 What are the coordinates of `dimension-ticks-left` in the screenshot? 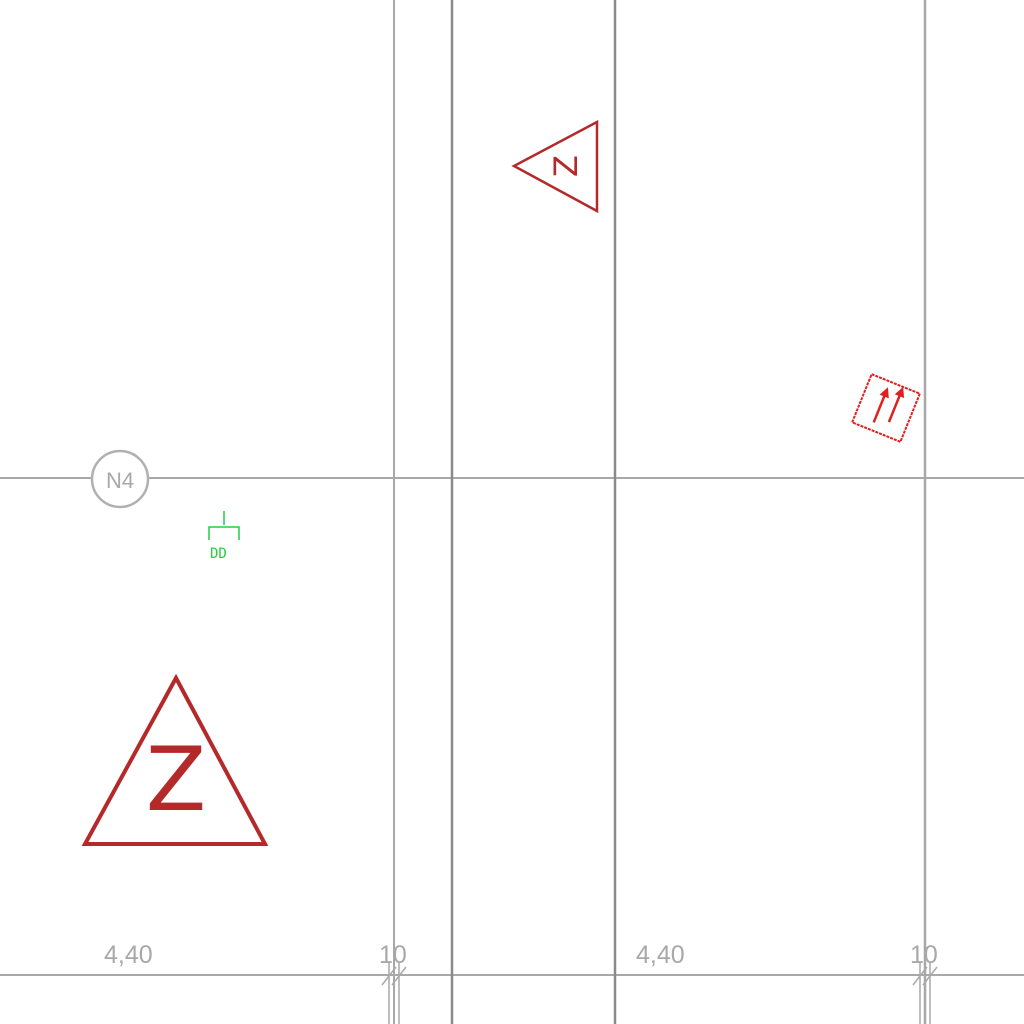 It's located at (394, 993).